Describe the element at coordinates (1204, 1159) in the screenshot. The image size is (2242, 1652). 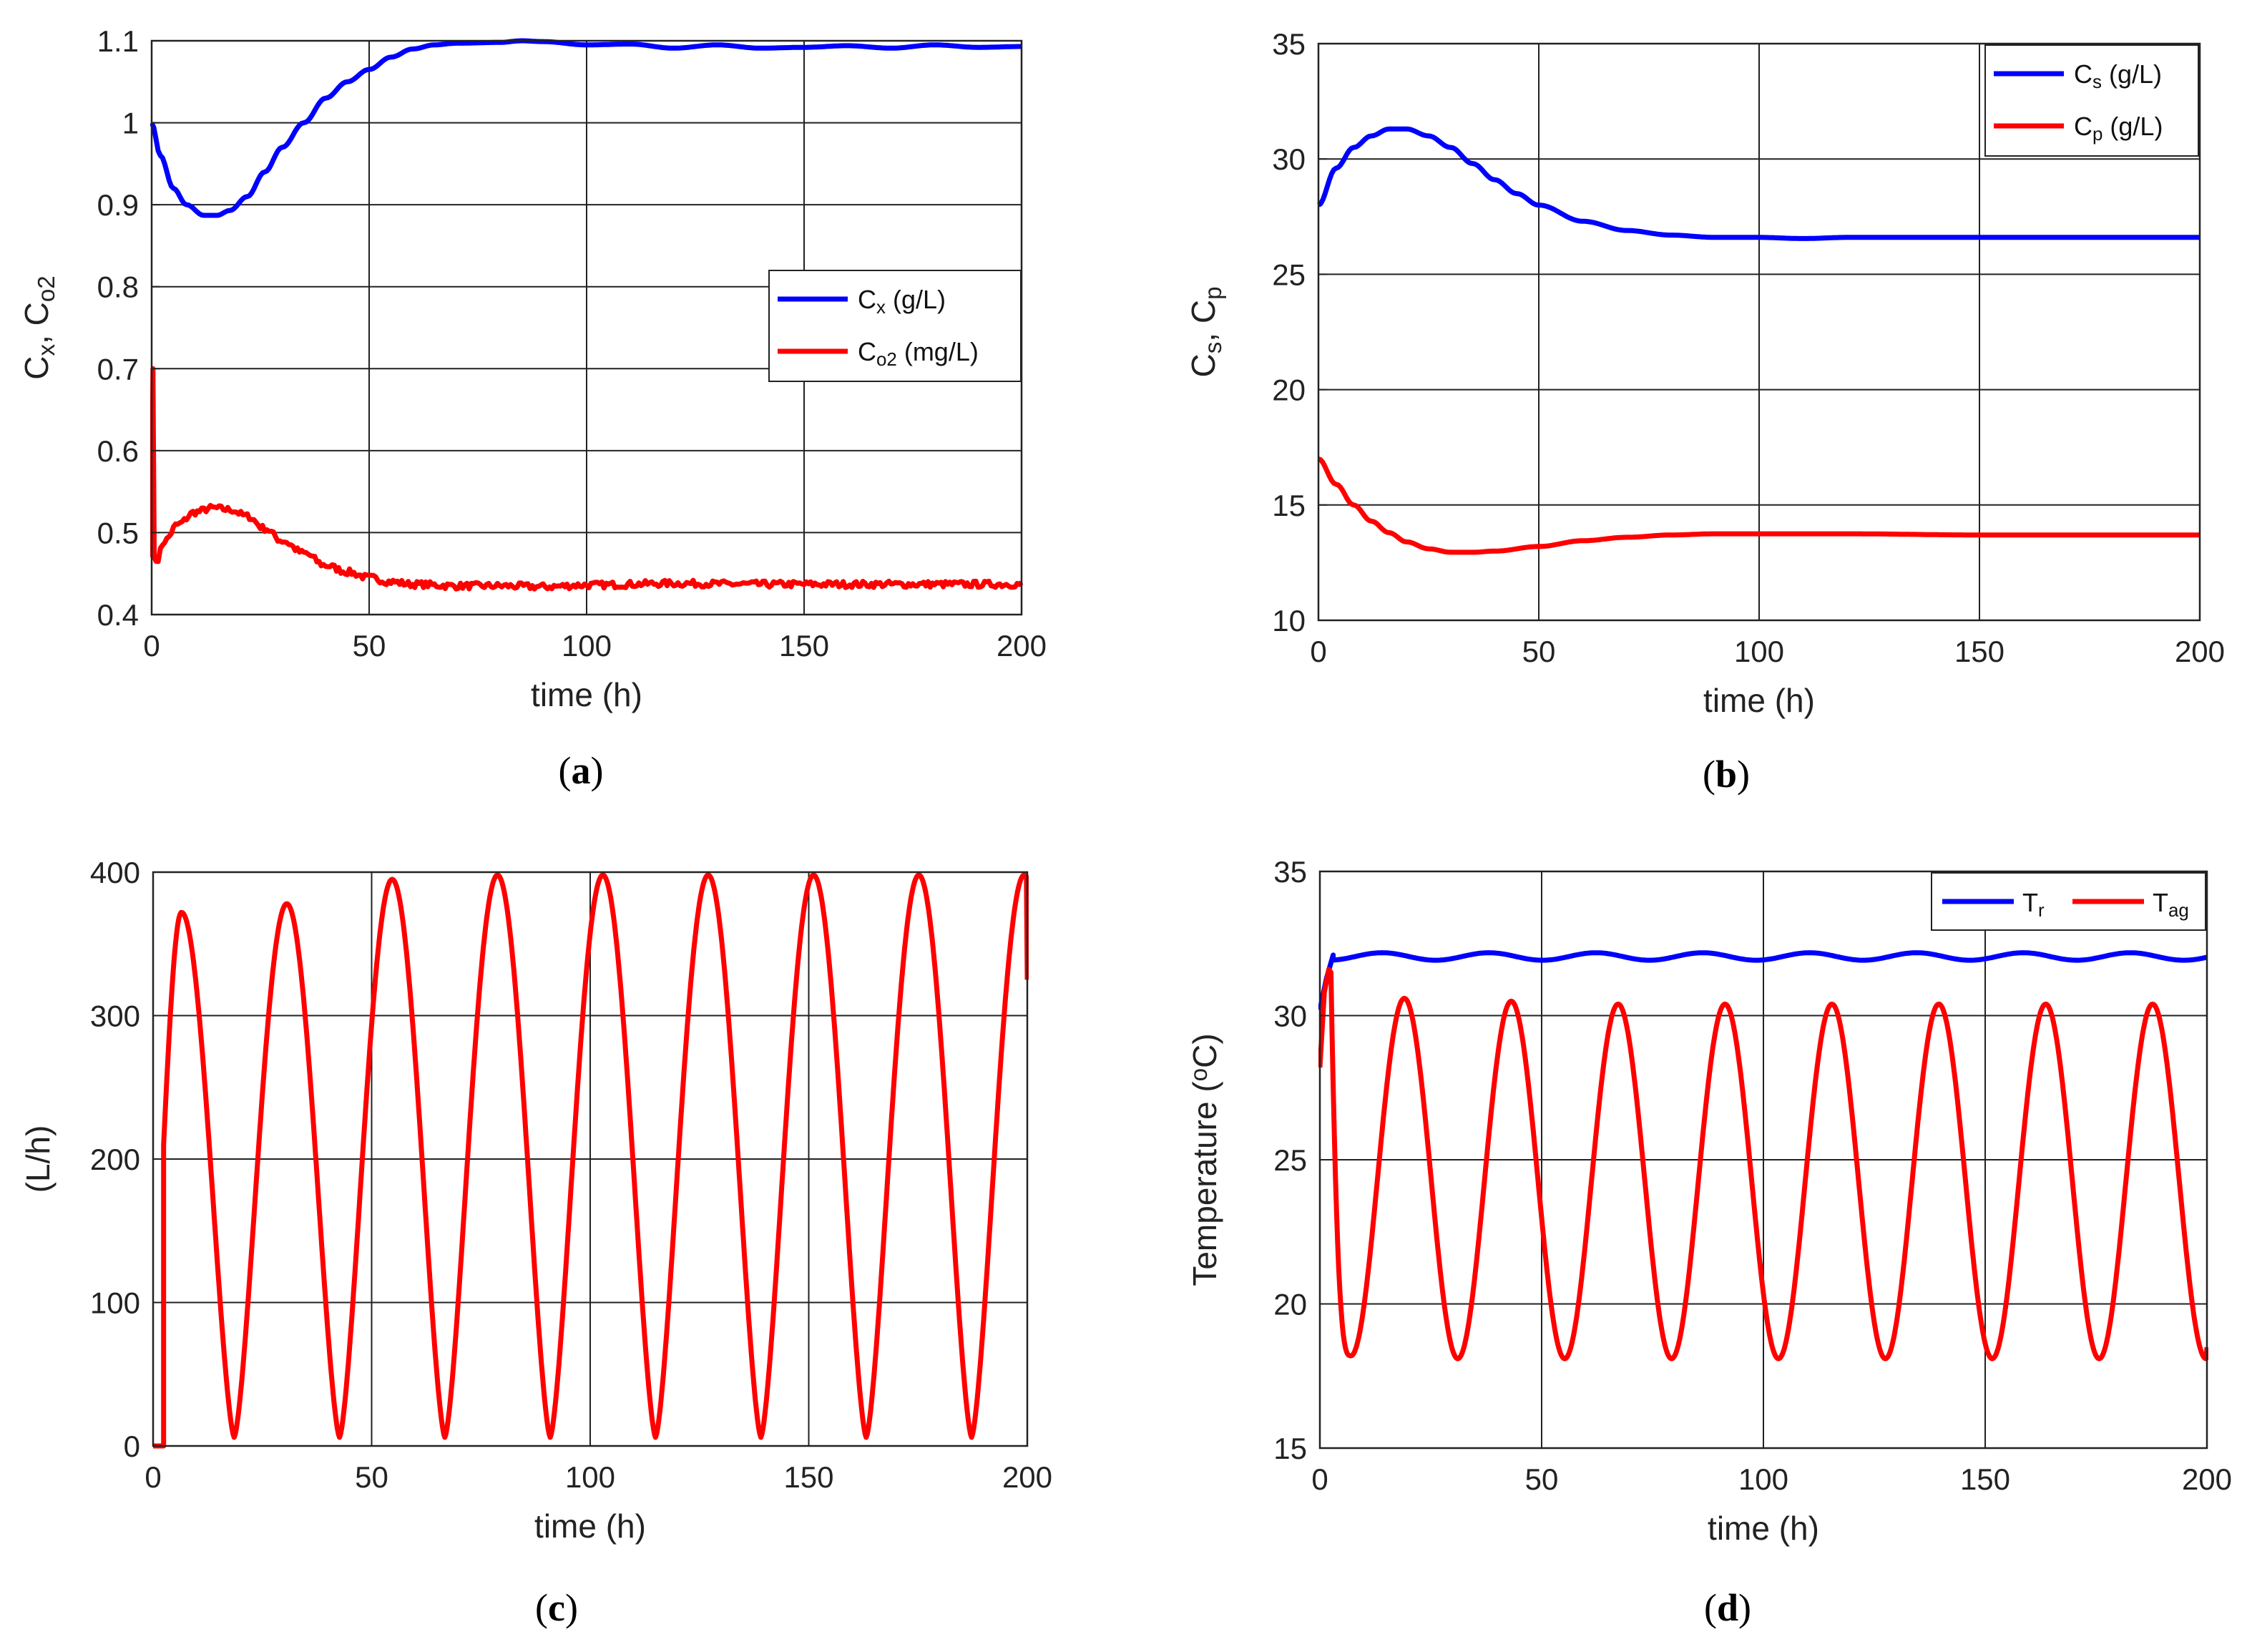
I see `y-axis-label: Temperature (oC)` at that location.